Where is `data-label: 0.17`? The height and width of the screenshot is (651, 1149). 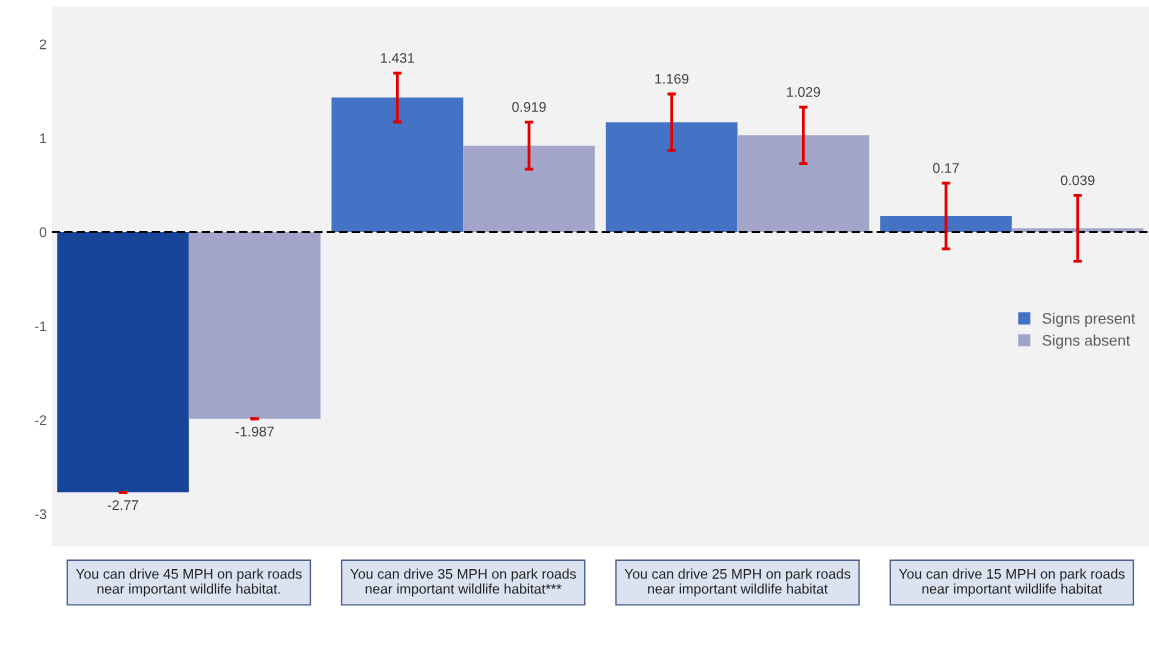 data-label: 0.17 is located at coordinates (946, 168).